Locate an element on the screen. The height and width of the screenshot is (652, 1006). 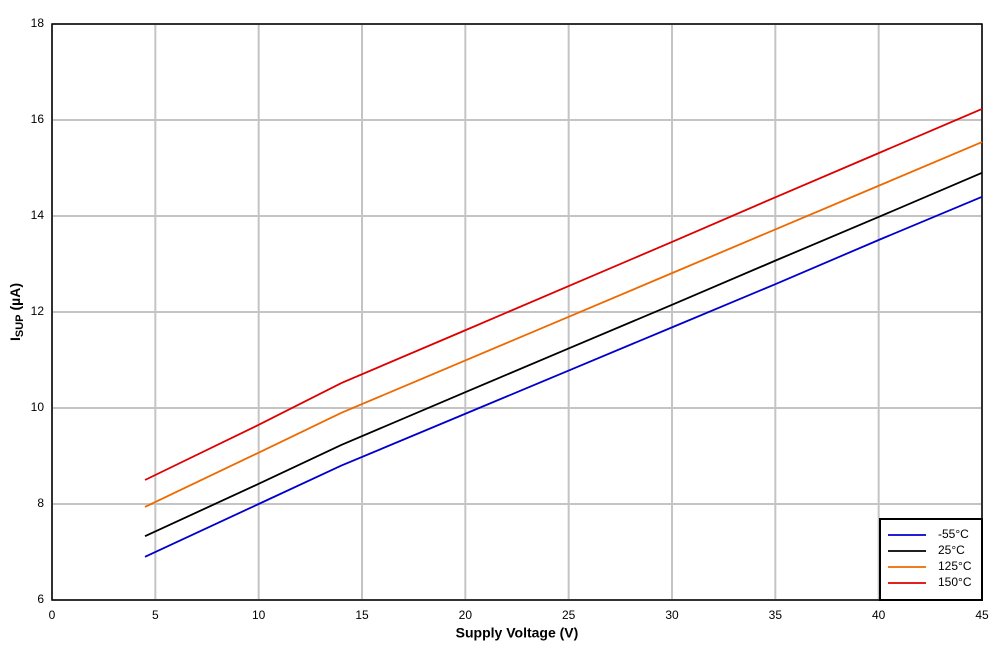
y-tick-label: 12 is located at coordinates (38, 311).